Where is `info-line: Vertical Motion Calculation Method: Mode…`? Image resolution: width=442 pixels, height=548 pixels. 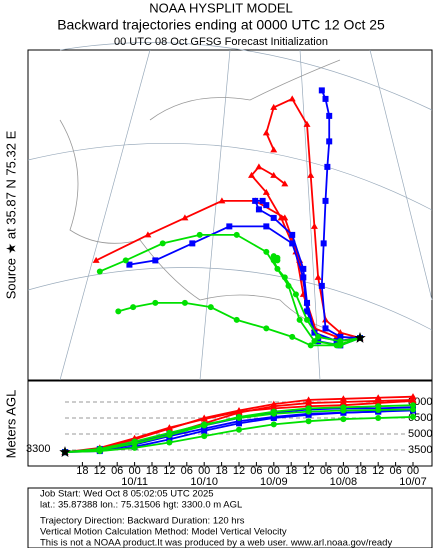
info-line: Vertical Motion Calculation Method: Mode… is located at coordinates (163, 532).